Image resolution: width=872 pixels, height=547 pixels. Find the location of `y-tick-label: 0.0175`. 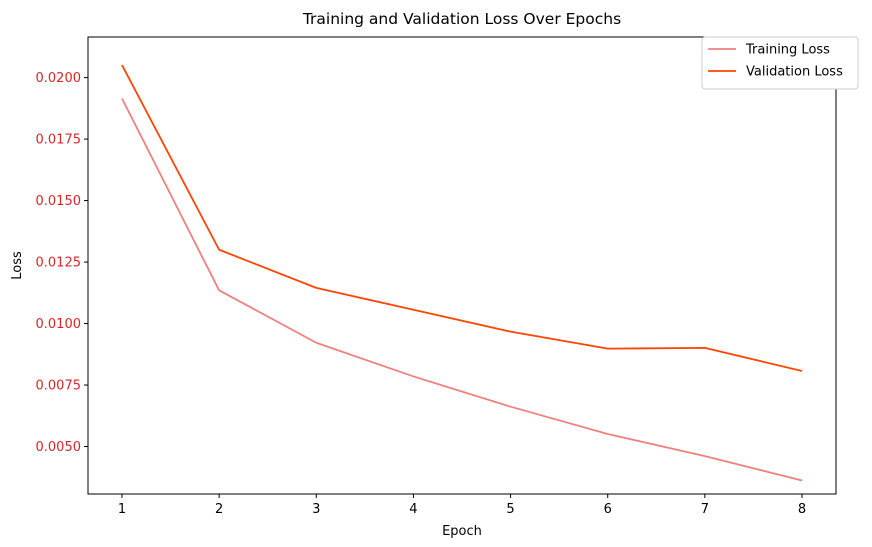

y-tick-label: 0.0175 is located at coordinates (59, 140).